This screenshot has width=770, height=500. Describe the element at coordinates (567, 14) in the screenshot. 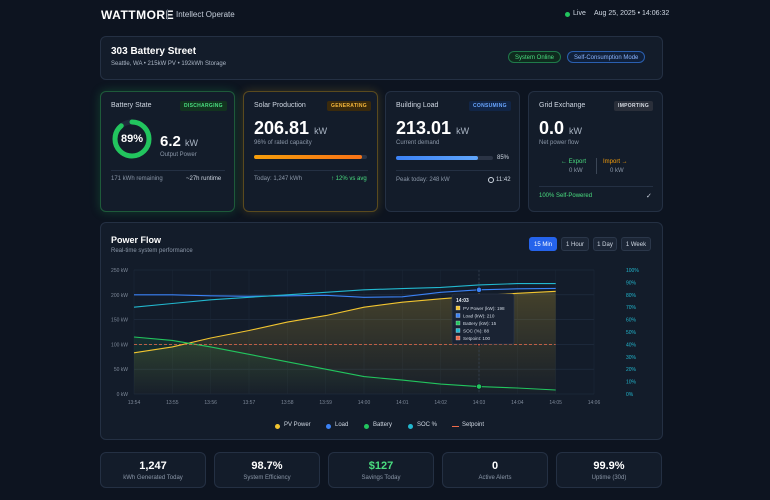

I see `live-status-icon` at that location.